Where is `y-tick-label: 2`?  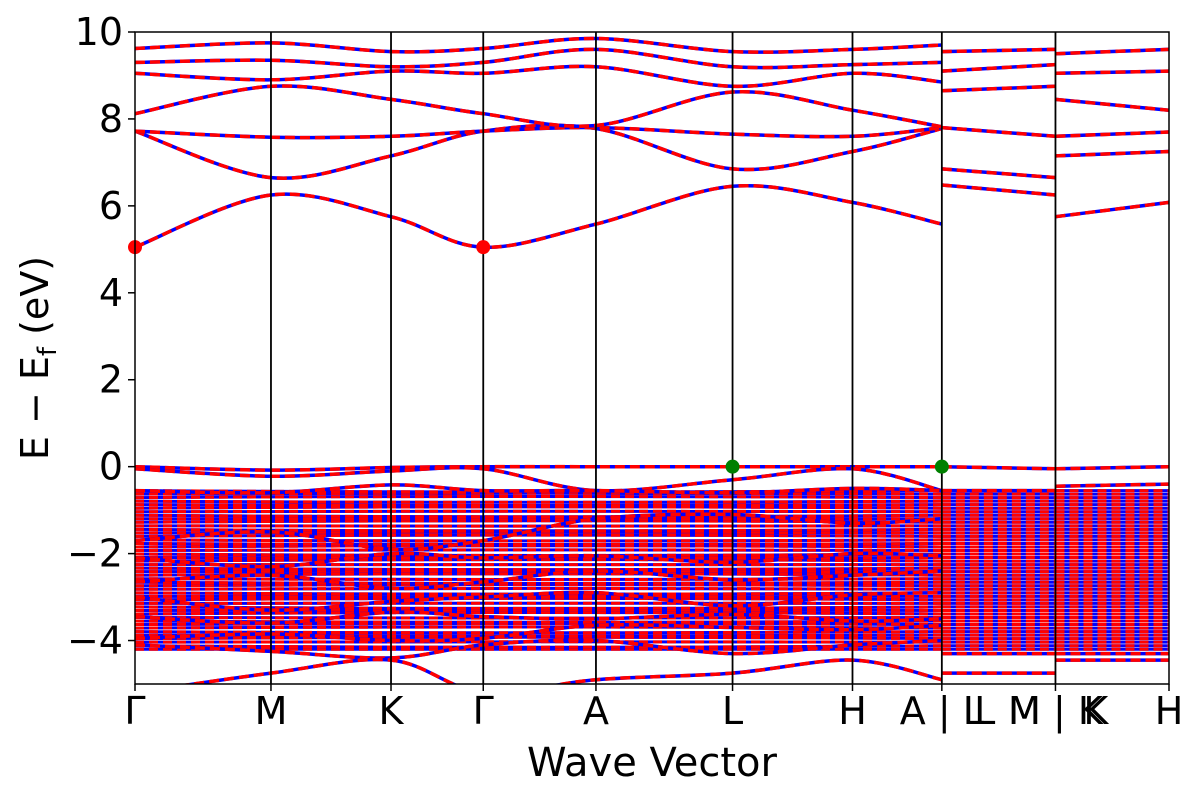 y-tick-label: 2 is located at coordinates (111, 380).